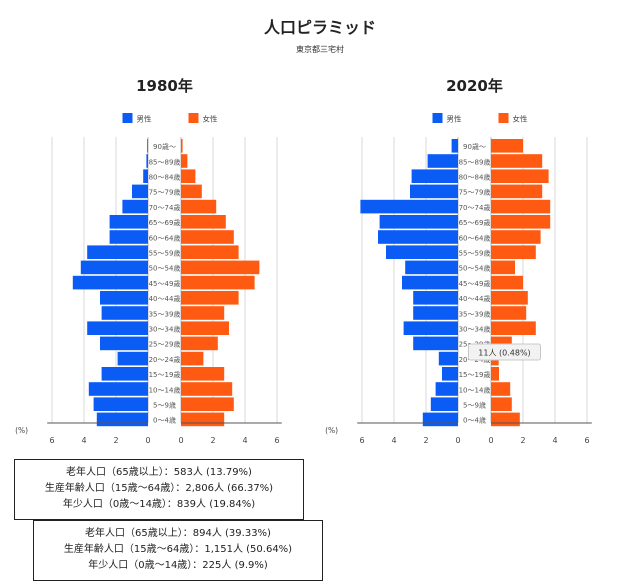 This screenshot has height=588, width=640. Describe the element at coordinates (165, 222) in the screenshot. I see `age-label-5: 65～69歳` at that location.